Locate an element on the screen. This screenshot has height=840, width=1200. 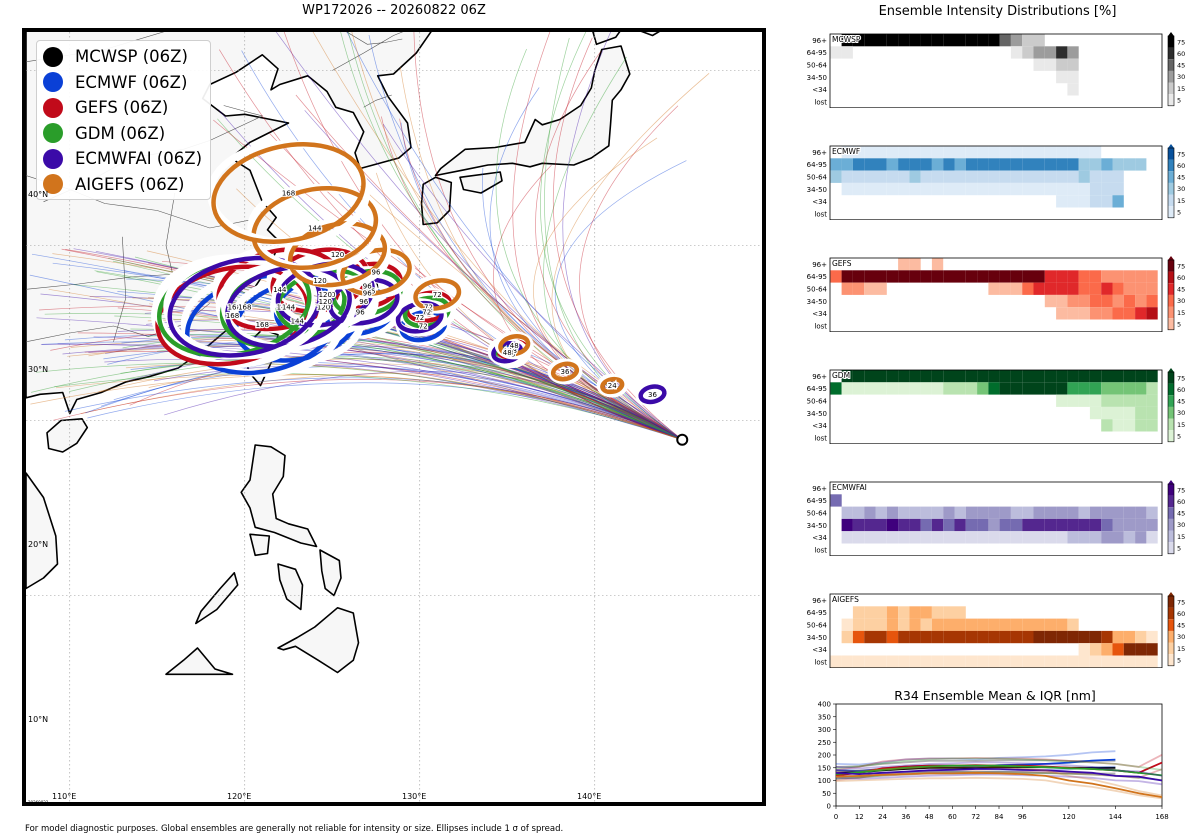
heat-model-label: MCWSP is located at coordinates (846, 39).